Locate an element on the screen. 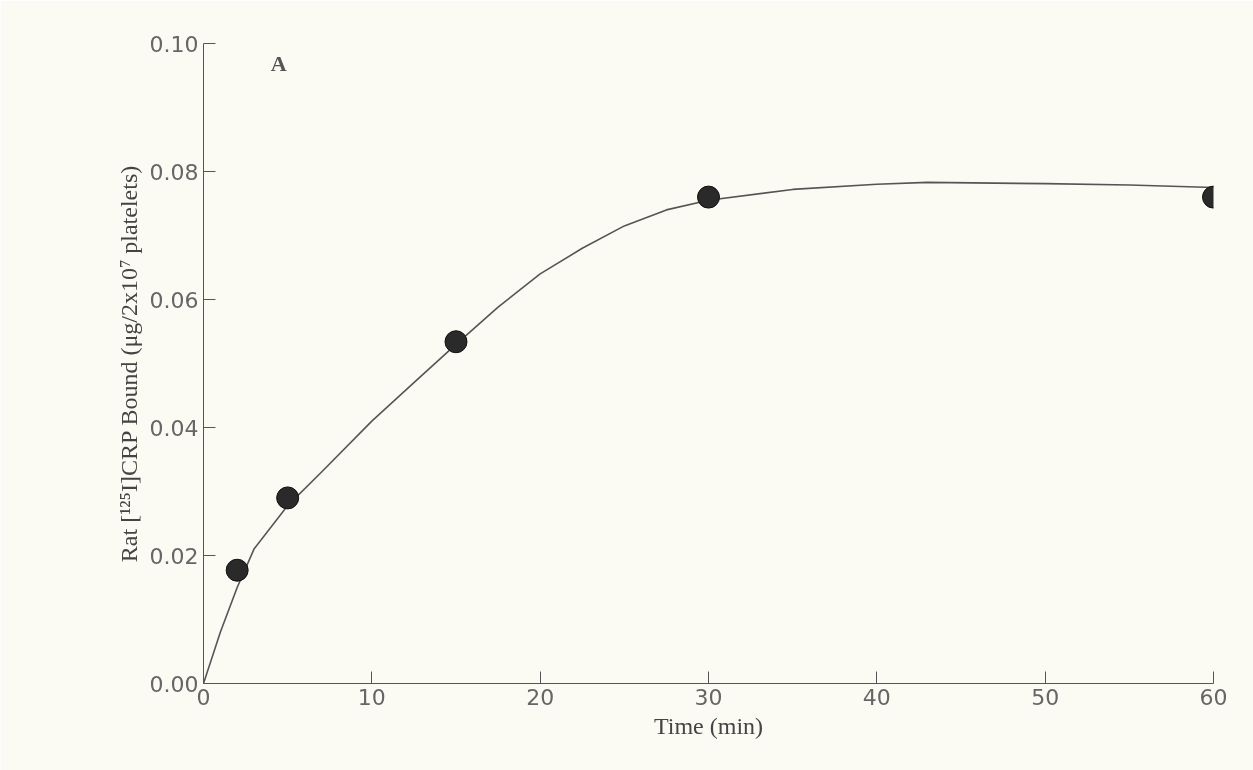 This screenshot has height=770, width=1253. x-tick-label: 40 is located at coordinates (876, 697).